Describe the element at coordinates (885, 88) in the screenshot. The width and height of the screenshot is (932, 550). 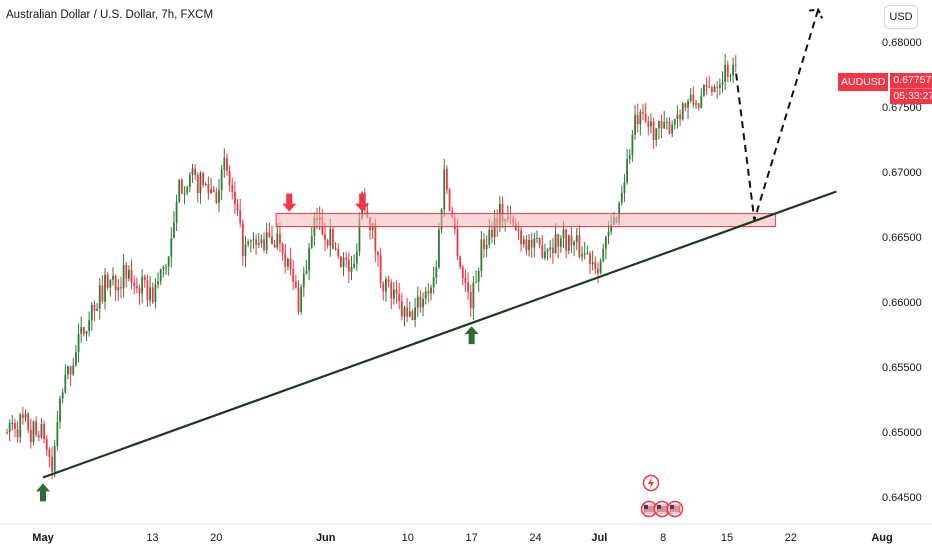
I see `last-price-tag: AUDUSD 0.67757 05:33:27` at that location.